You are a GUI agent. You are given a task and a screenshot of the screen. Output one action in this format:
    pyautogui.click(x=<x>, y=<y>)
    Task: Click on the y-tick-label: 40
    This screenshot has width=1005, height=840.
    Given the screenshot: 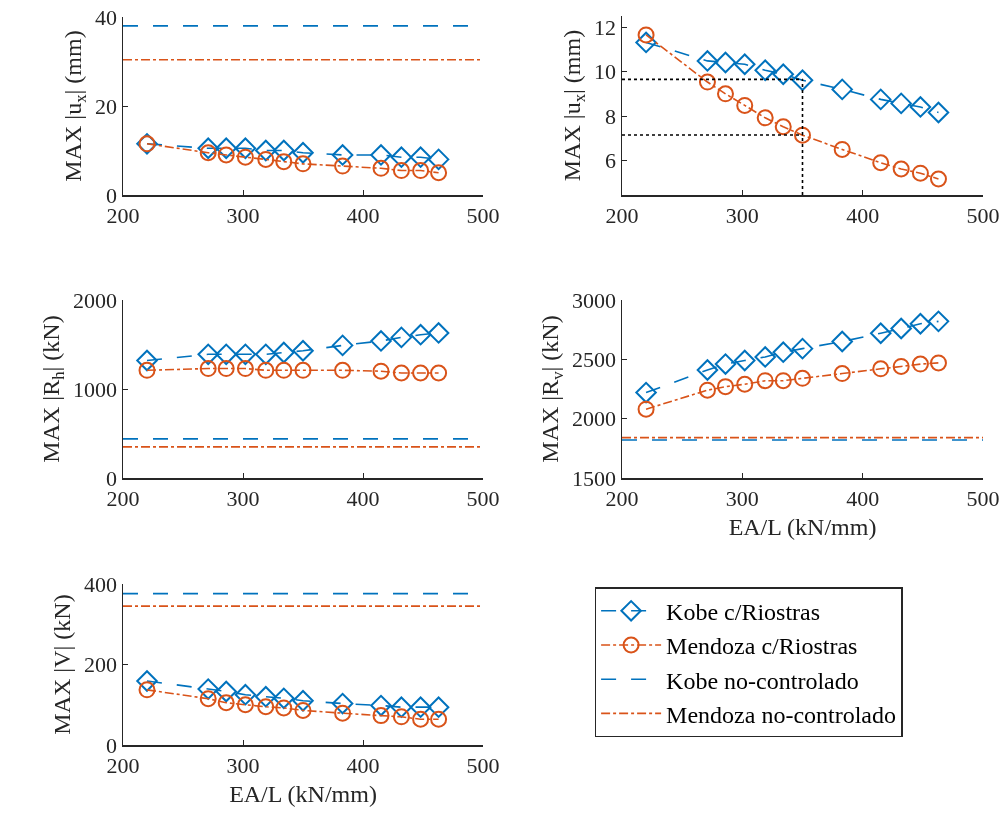 What is the action you would take?
    pyautogui.click(x=106, y=17)
    